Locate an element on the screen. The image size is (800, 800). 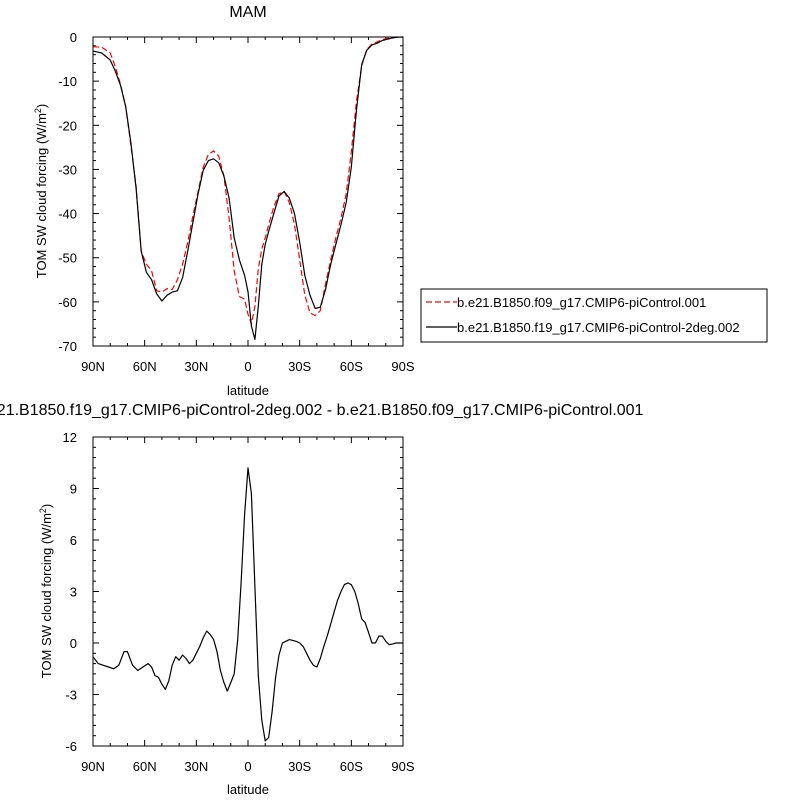
top-x-tick-label: 90S is located at coordinates (402, 366).